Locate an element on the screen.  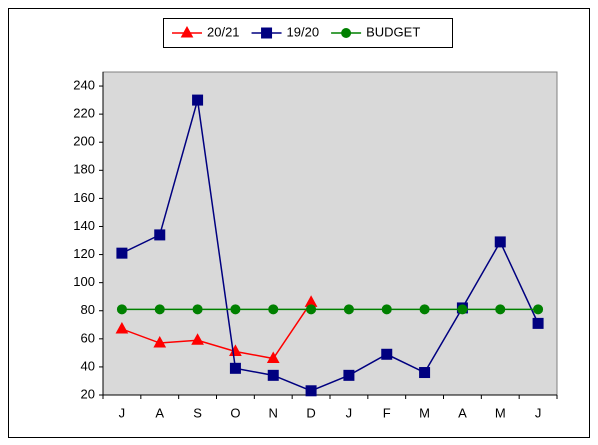
x-tick-label: O is located at coordinates (235, 412).